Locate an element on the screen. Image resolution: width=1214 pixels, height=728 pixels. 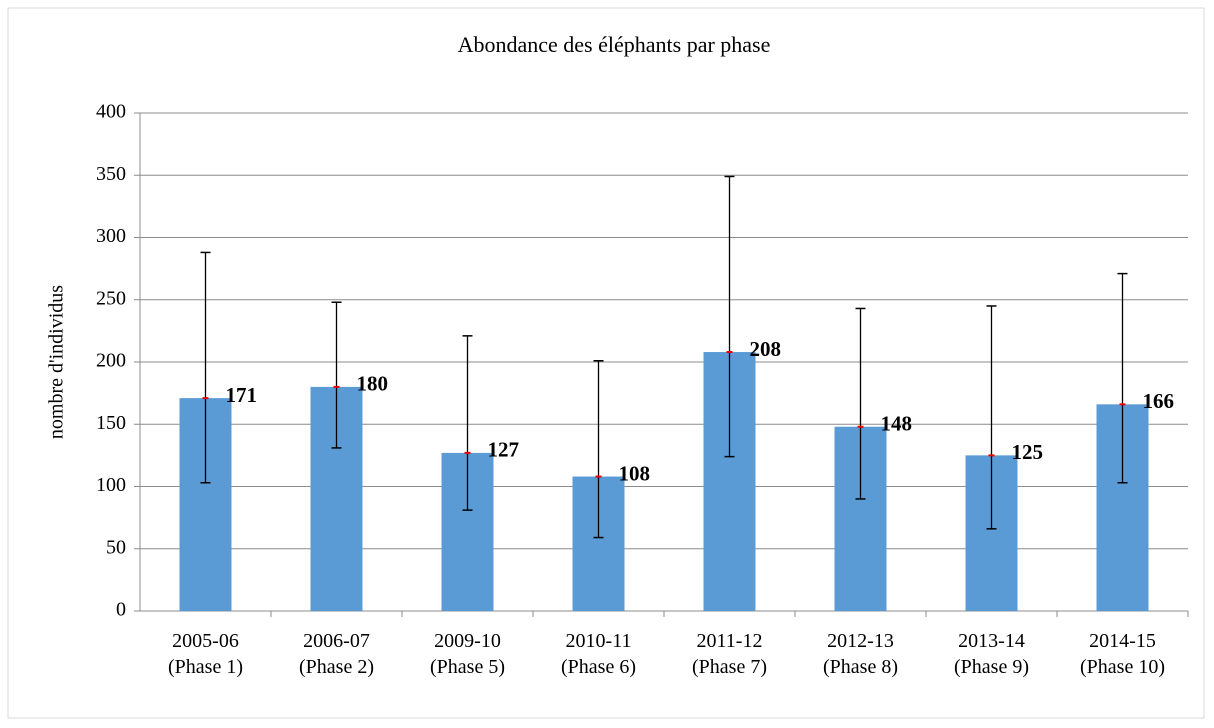
data-label: 180 is located at coordinates (373, 384).